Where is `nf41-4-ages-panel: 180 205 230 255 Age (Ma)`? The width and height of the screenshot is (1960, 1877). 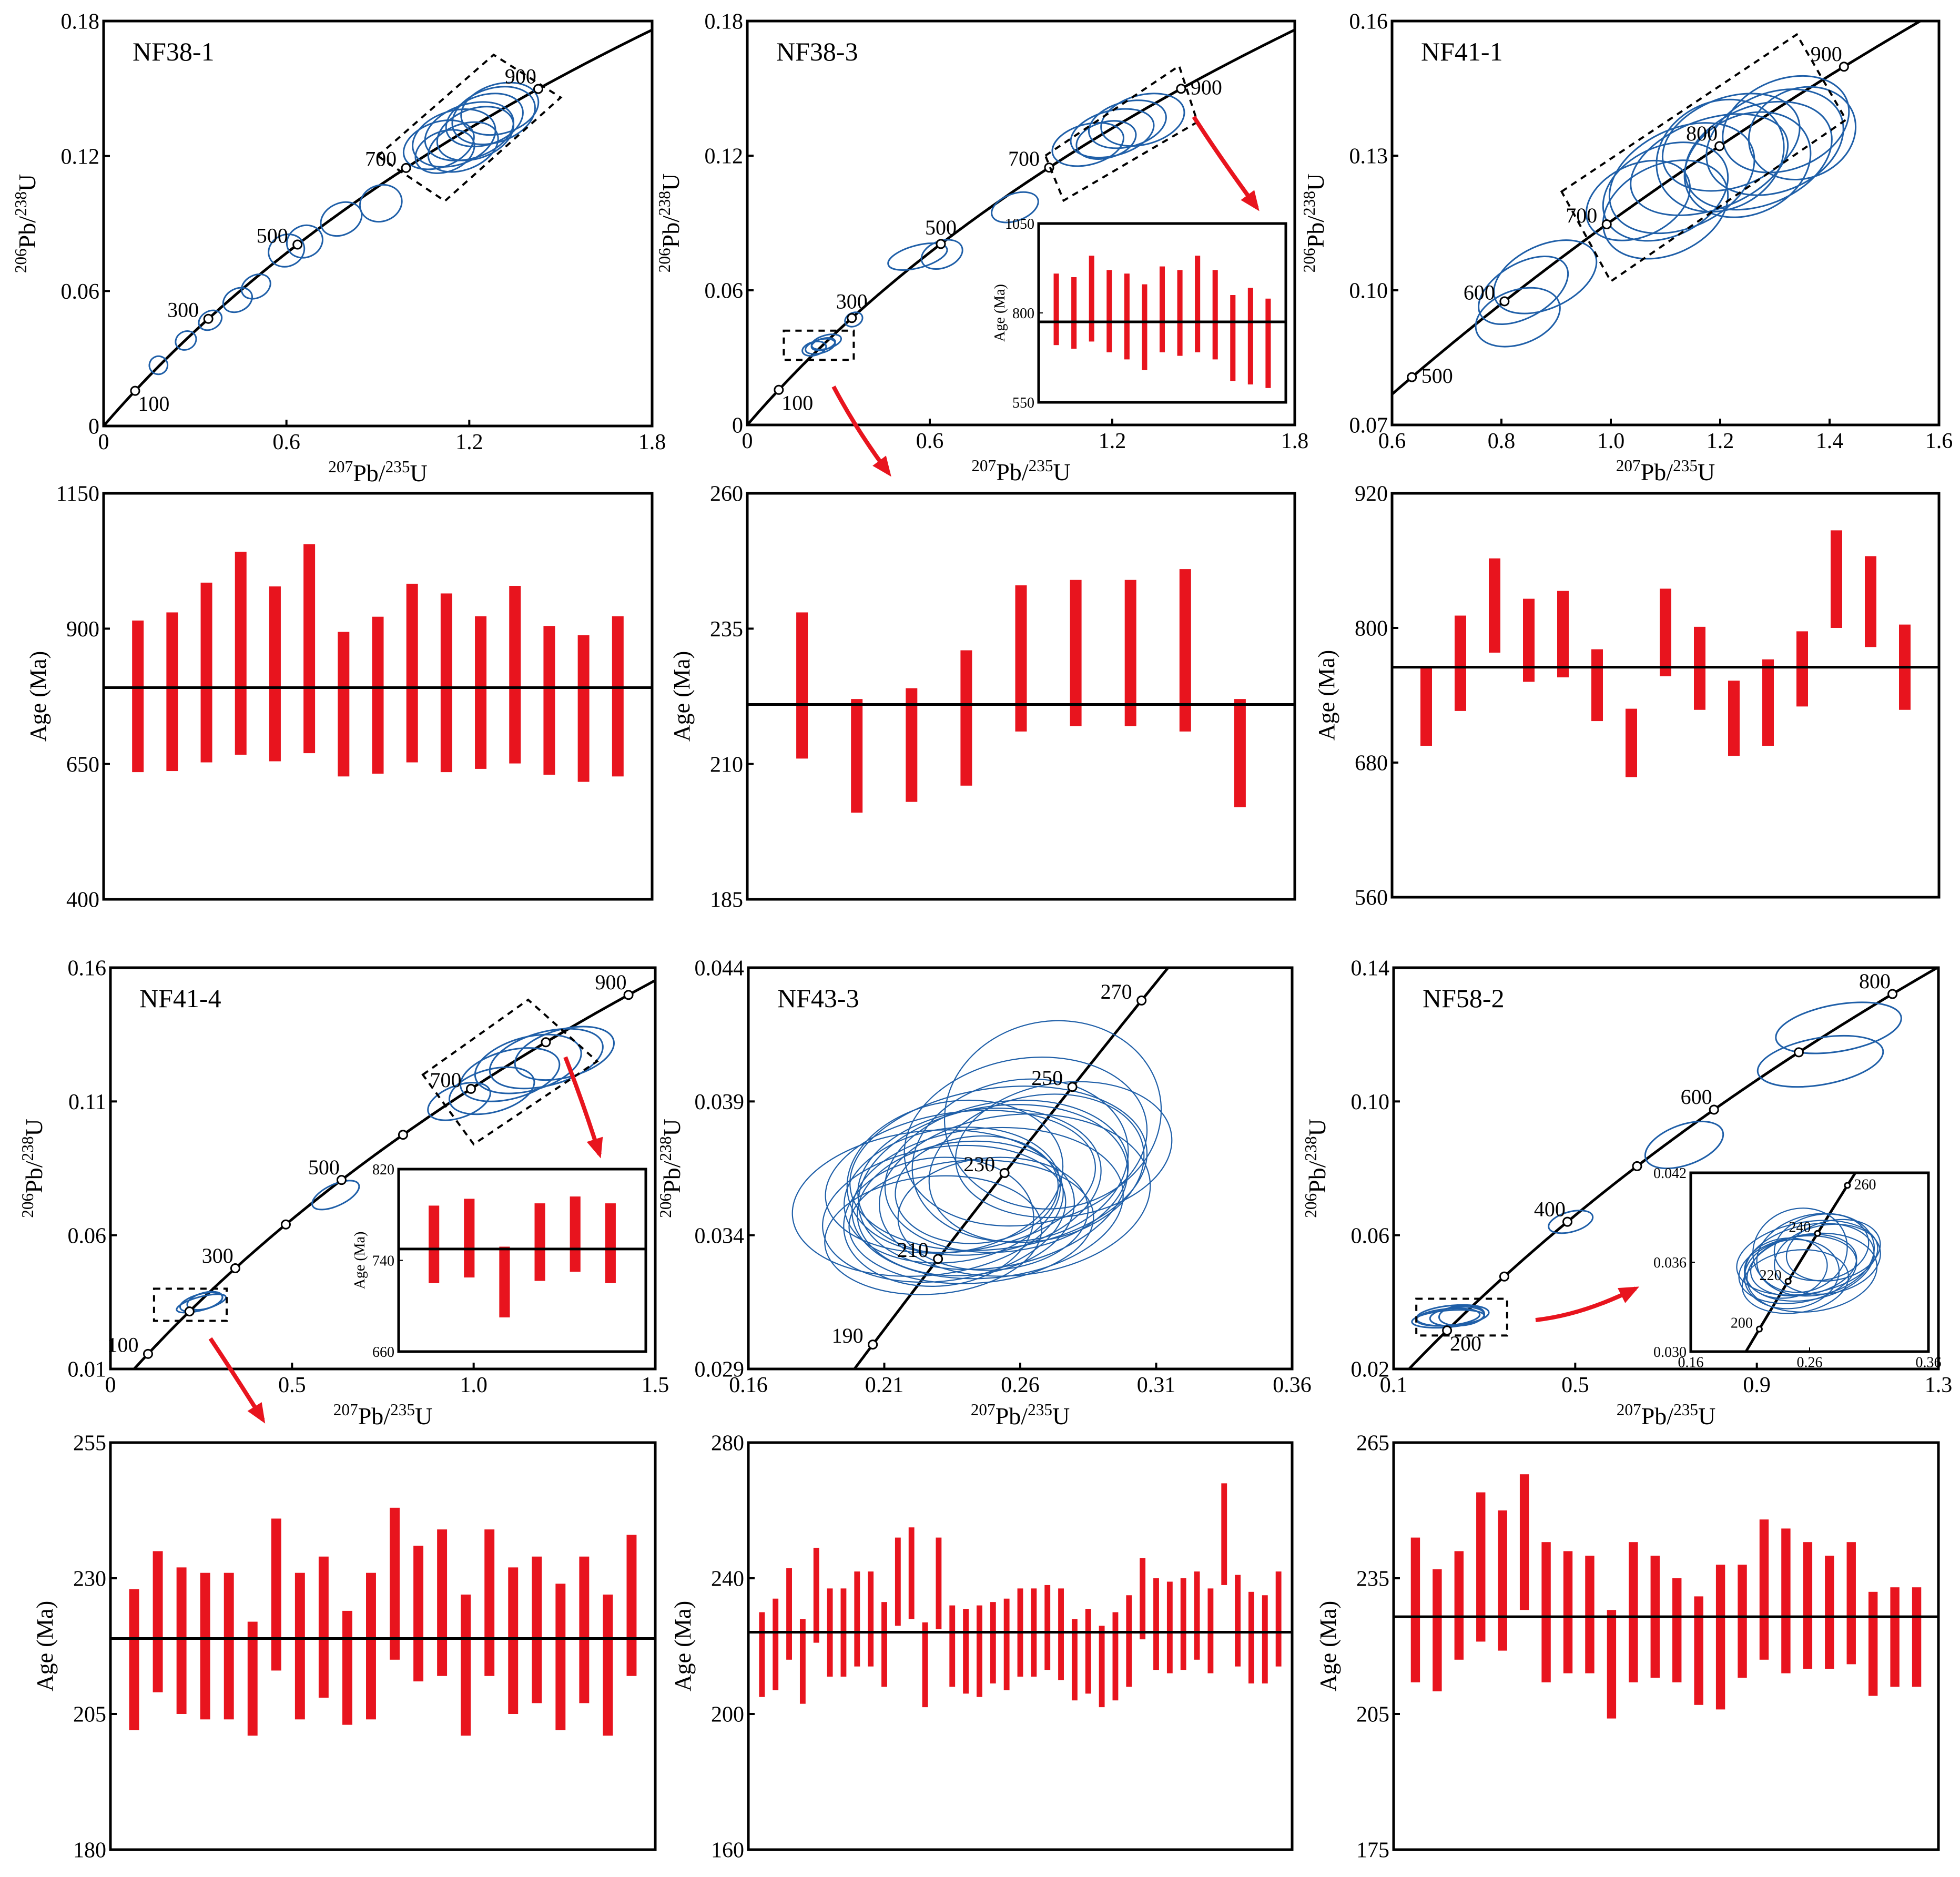 nf41-4-ages-panel: 180 205 230 255 Age (Ma) is located at coordinates (344, 1647).